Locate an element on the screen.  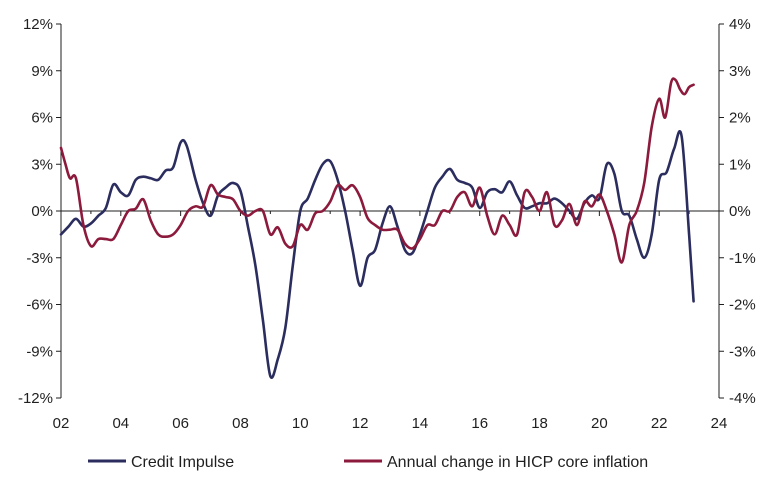
left-y-tick-label: -3% is located at coordinates (39, 258).